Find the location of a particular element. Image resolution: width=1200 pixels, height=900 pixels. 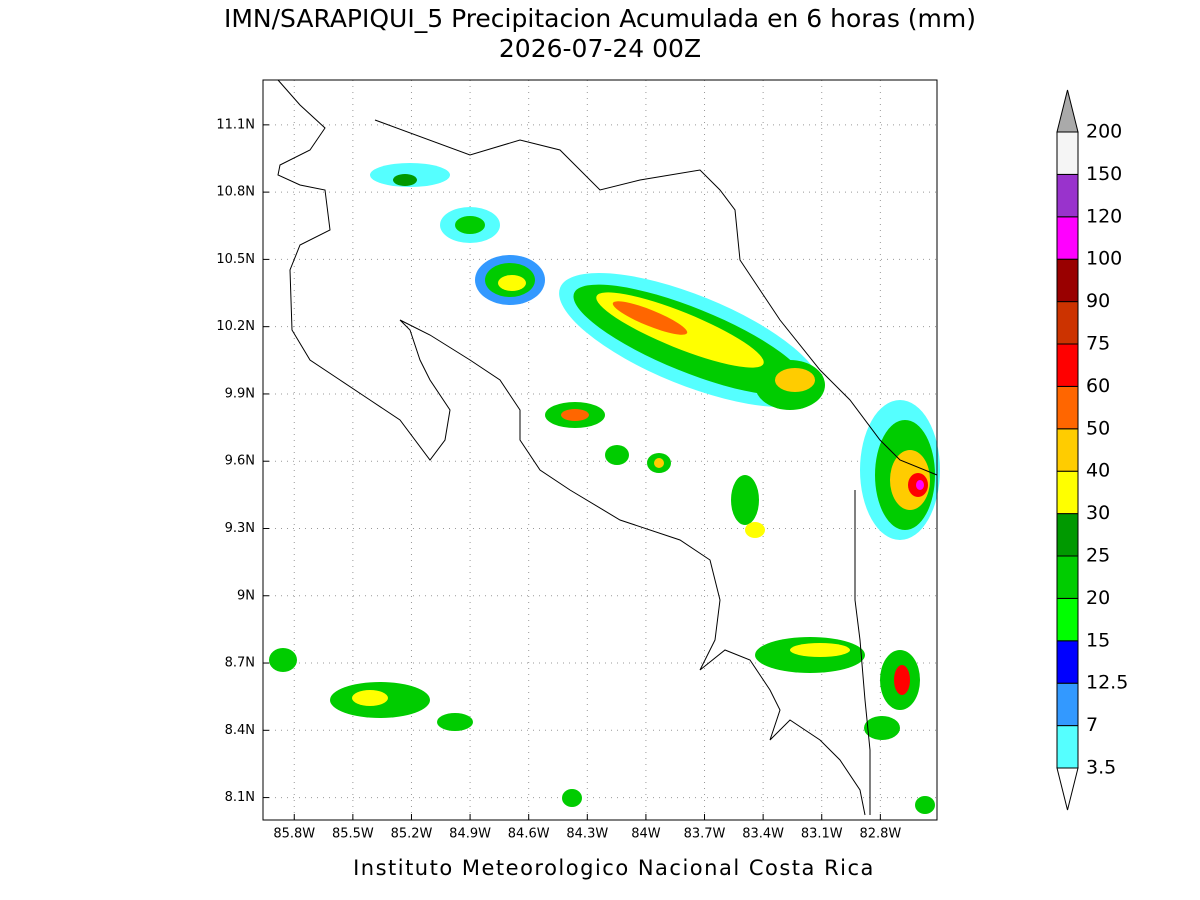

subtitle: 2026-07-24 00Z is located at coordinates (600, 48).